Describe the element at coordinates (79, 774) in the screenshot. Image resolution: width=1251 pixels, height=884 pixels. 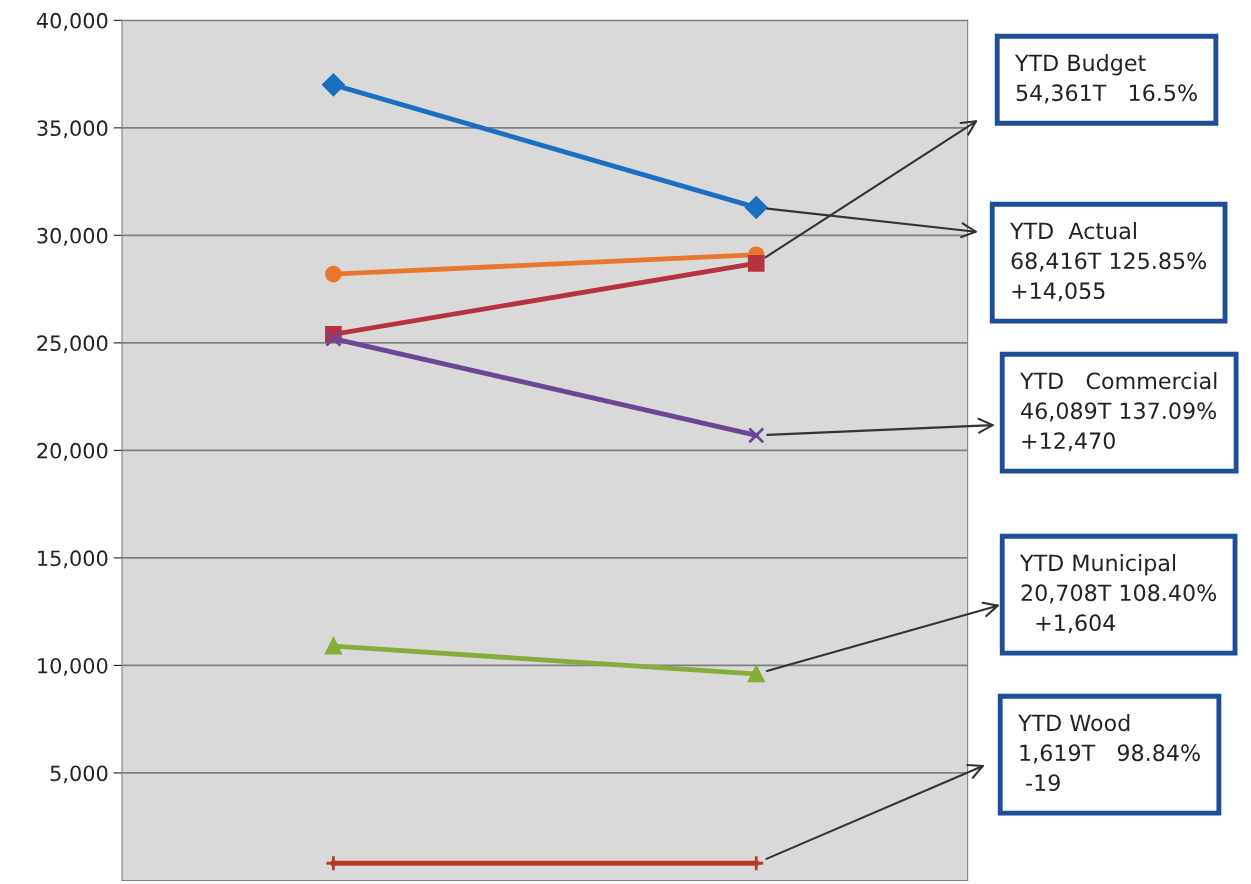
I see `y-tick-label: 5,000` at that location.